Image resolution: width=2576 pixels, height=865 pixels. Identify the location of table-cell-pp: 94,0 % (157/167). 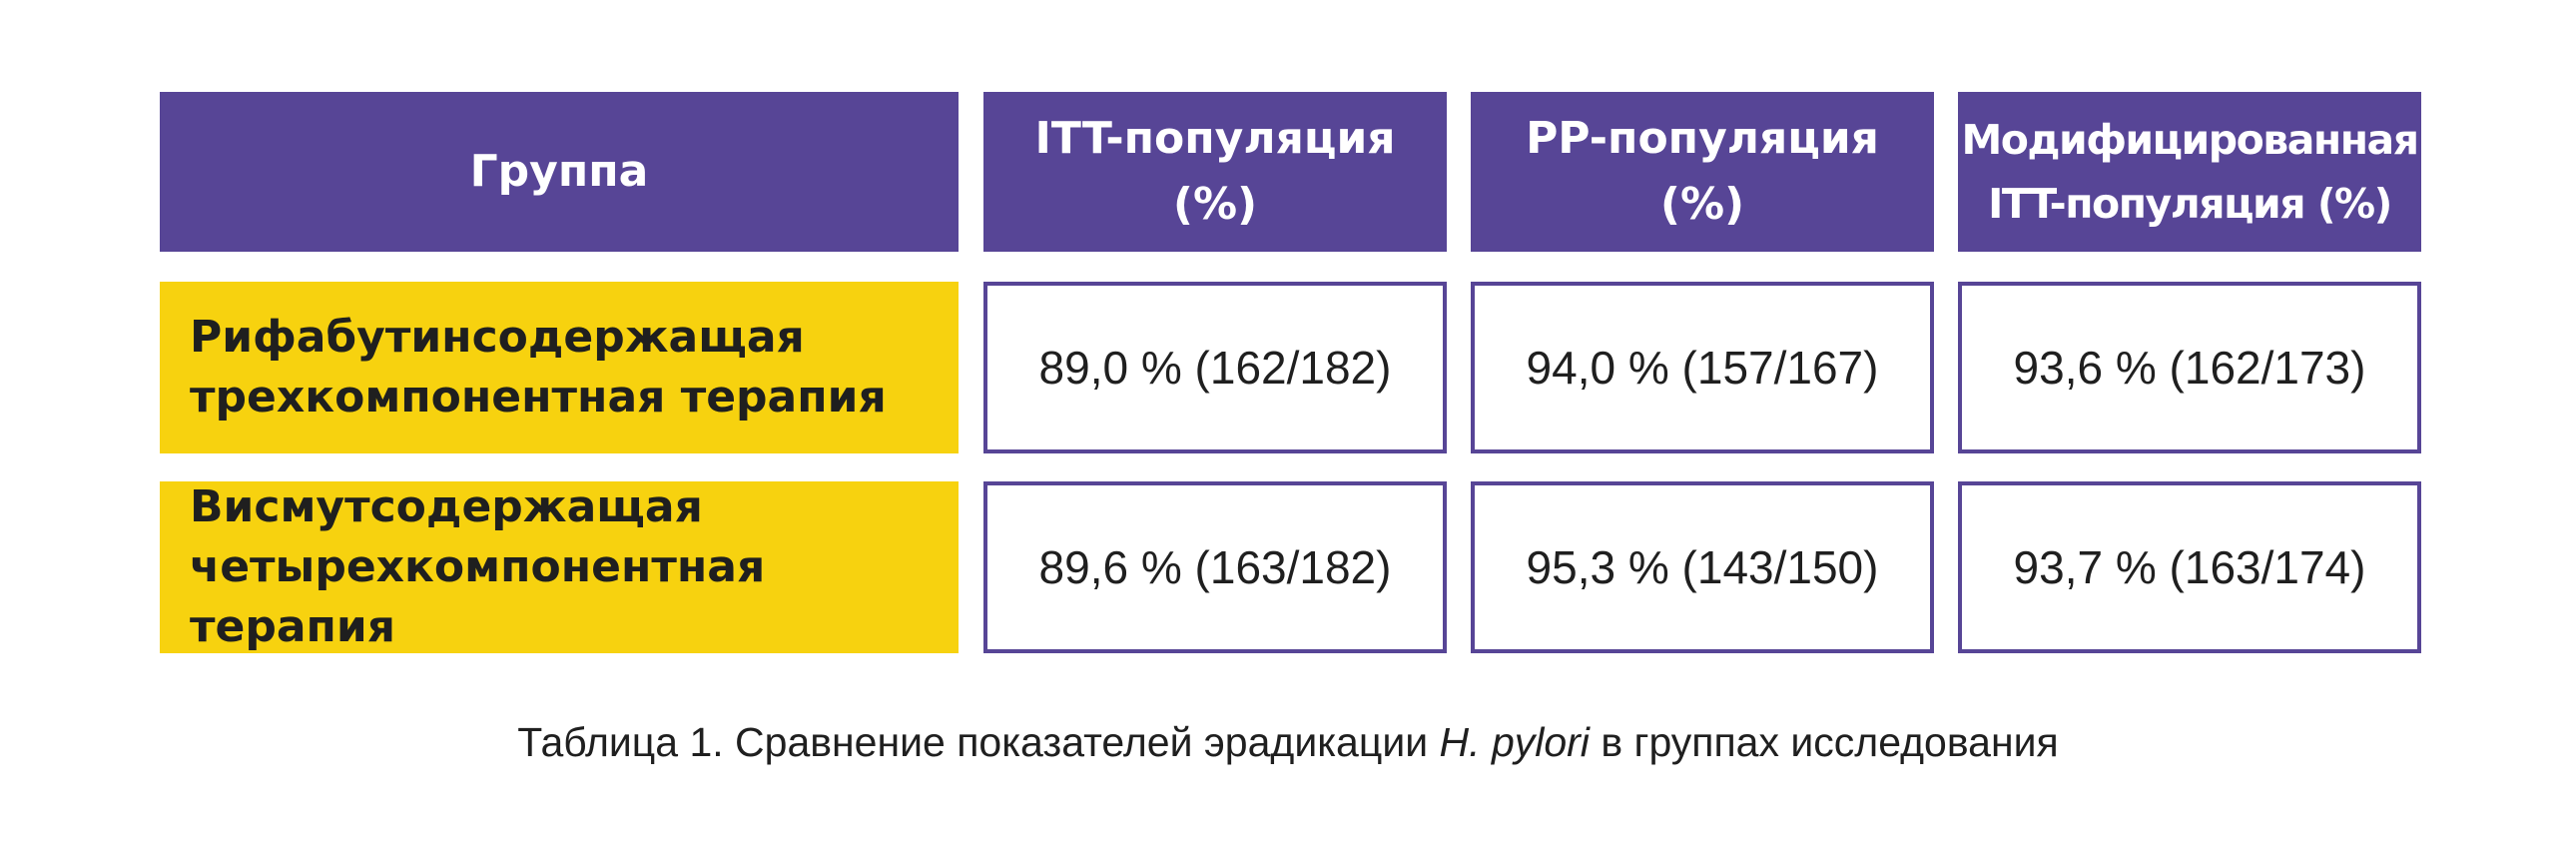
(1702, 367).